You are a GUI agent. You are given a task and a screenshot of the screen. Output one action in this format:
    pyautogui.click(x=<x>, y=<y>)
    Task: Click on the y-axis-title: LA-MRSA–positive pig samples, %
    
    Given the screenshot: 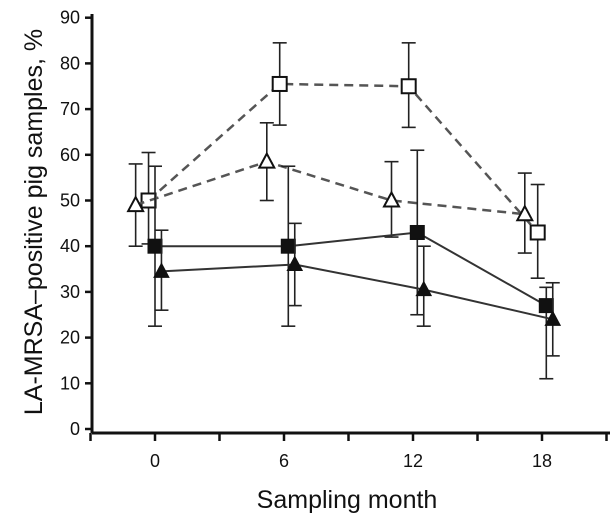 What is the action you would take?
    pyautogui.click(x=34, y=222)
    